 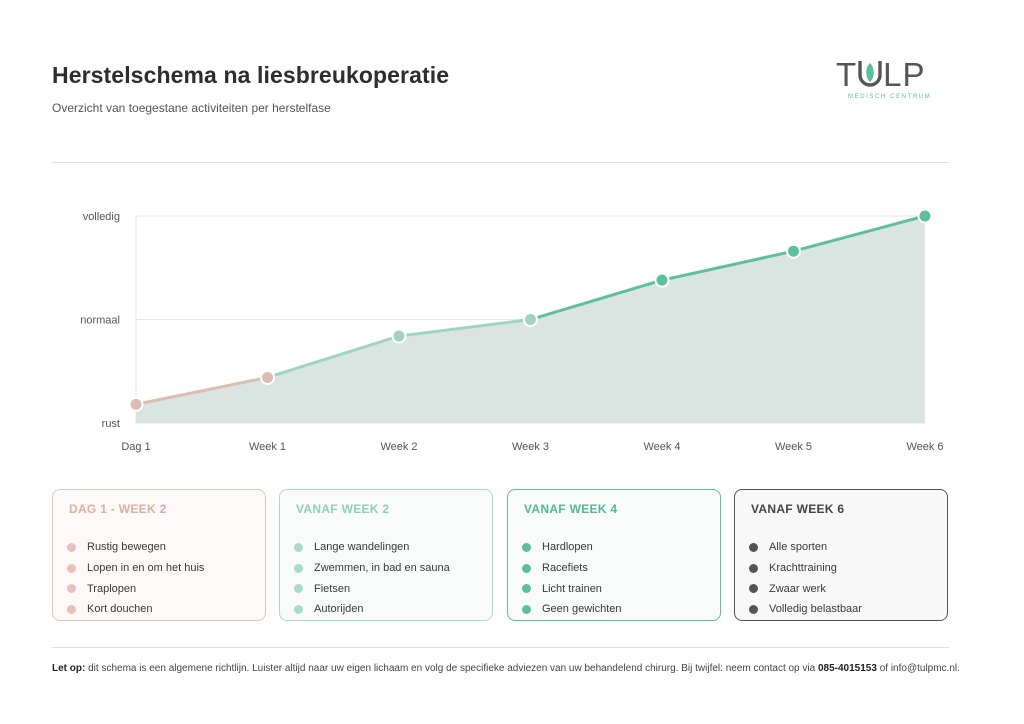 What do you see at coordinates (797, 588) in the screenshot?
I see `activity-label: Zwaar werk` at bounding box center [797, 588].